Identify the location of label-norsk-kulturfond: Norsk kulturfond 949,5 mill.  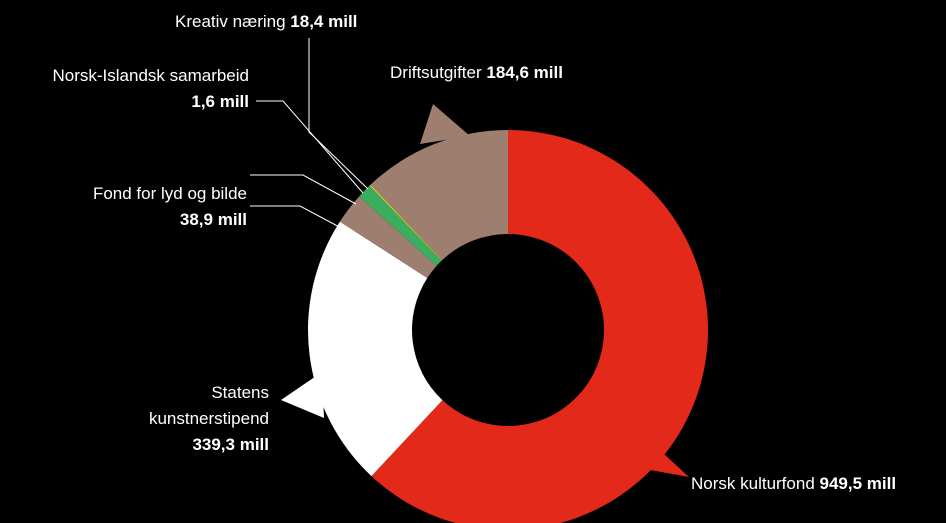
(793, 484).